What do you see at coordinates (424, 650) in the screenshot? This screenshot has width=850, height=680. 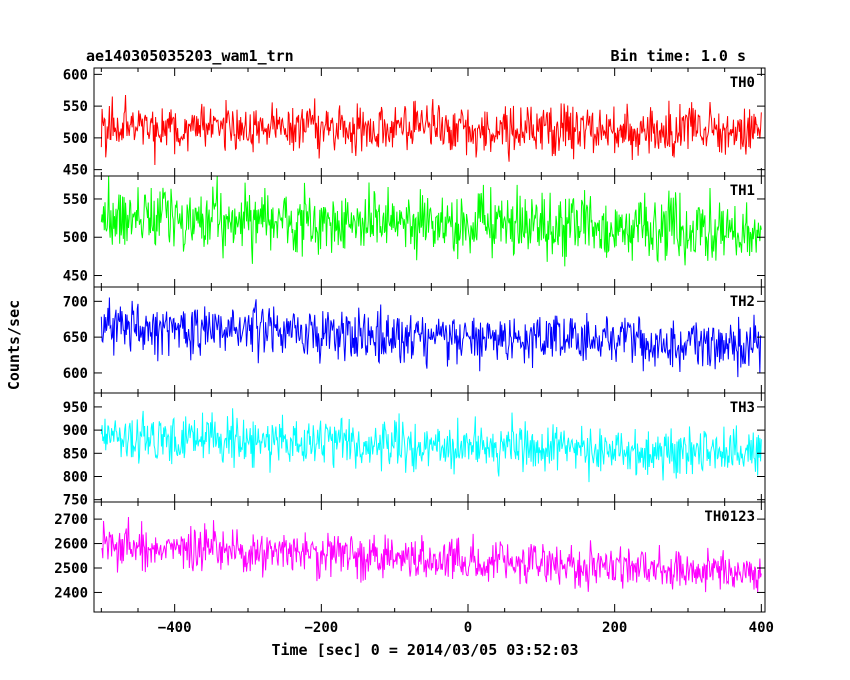 I see `x-axis-label: Time [sec] 0 = 2014/03/05 03:52:03` at bounding box center [424, 650].